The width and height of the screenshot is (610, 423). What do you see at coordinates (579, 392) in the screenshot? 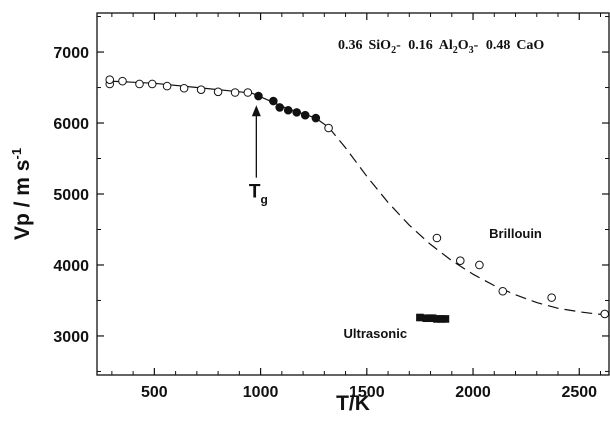
I see `x-tick-label: 2500` at bounding box center [579, 392].